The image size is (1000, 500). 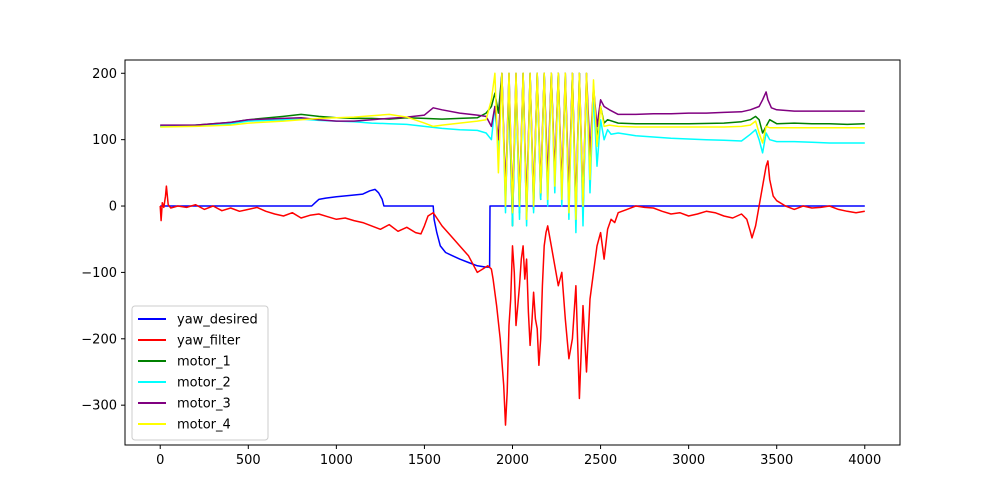 I want to click on x-tick-label: 2500, so click(x=600, y=460).